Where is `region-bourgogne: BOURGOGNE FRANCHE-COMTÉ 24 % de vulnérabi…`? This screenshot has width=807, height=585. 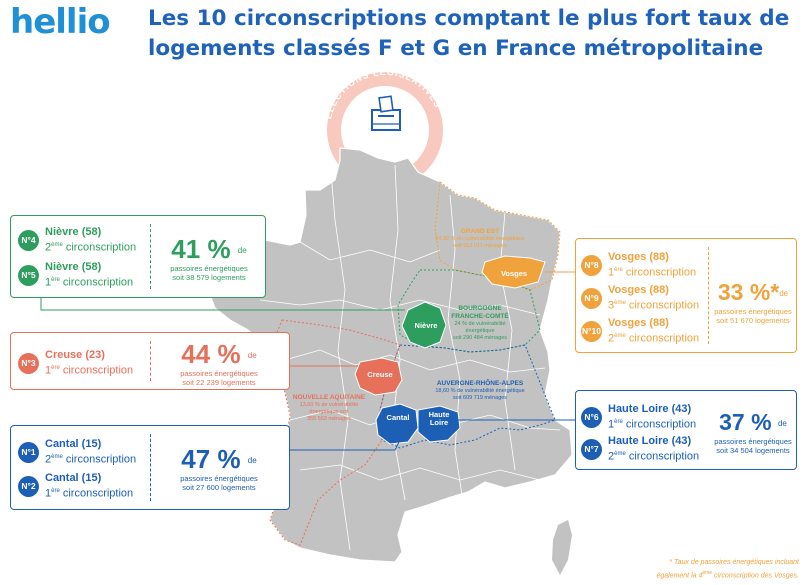
region-bourgogne: BOURGOGNE FRANCHE-COMTÉ 24 % de vulnérabi… is located at coordinates (480, 323).